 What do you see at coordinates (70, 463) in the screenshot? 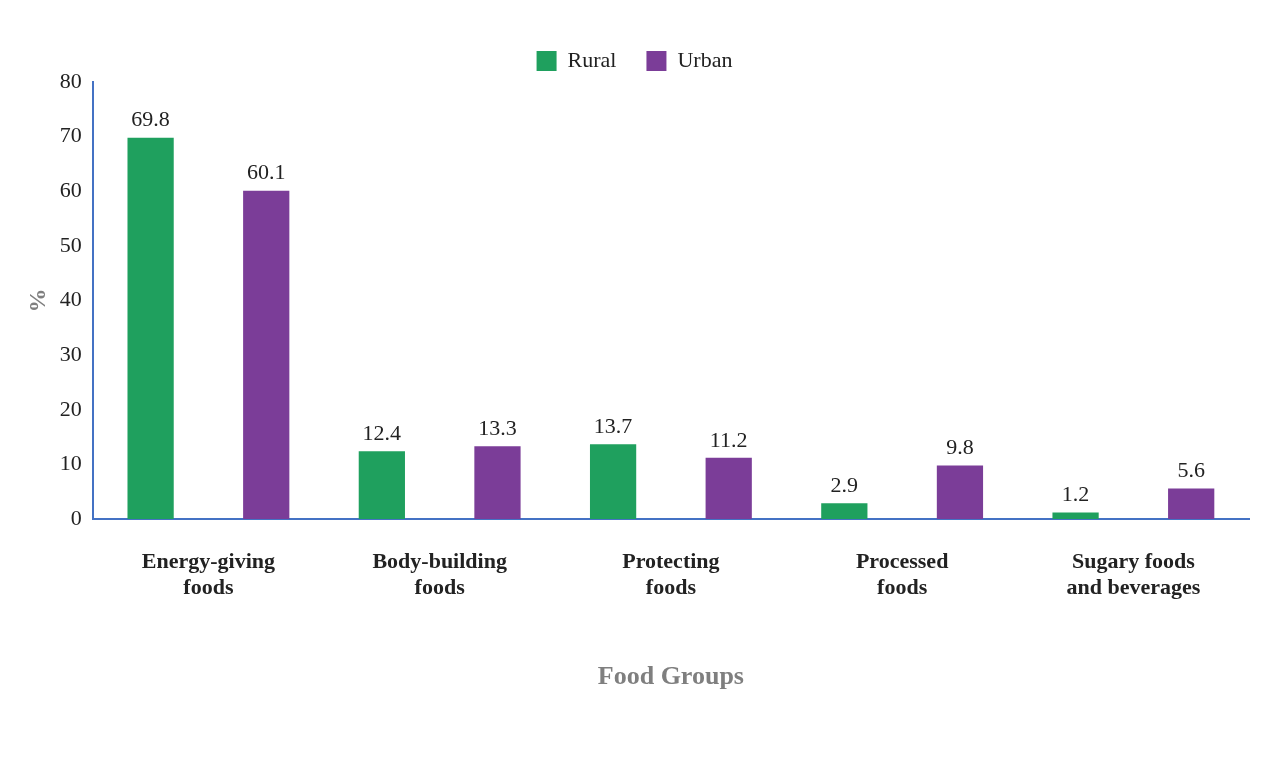
I see `y-tick-label: 10` at bounding box center [70, 463].